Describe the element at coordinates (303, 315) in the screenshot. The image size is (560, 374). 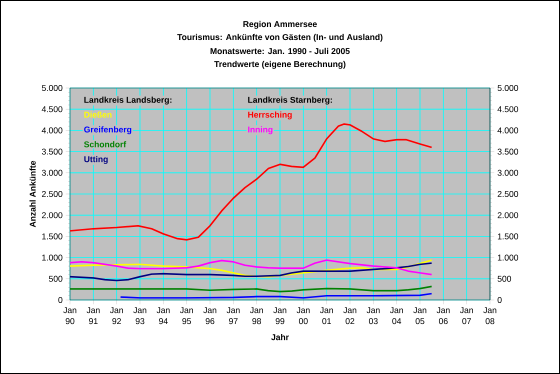
I see `x-tick-label: Jan 00` at that location.